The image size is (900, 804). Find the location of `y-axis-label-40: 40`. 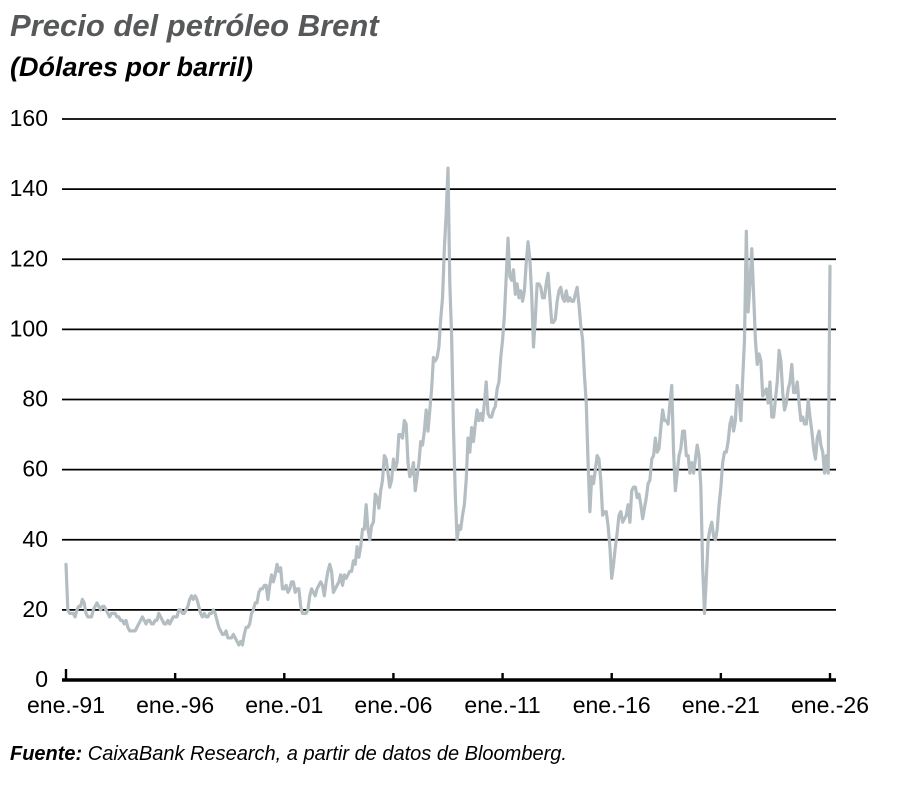

y-axis-label-40: 40 is located at coordinates (35, 539).